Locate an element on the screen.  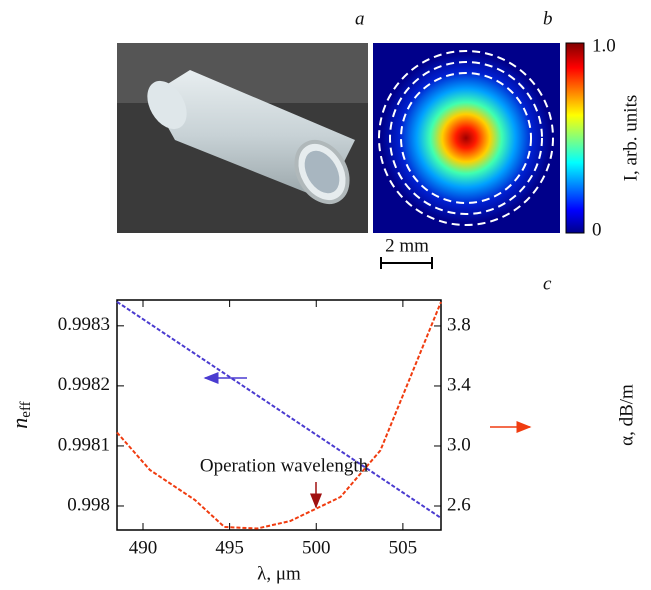
y-tick-label: 0.998 is located at coordinates (88, 504).